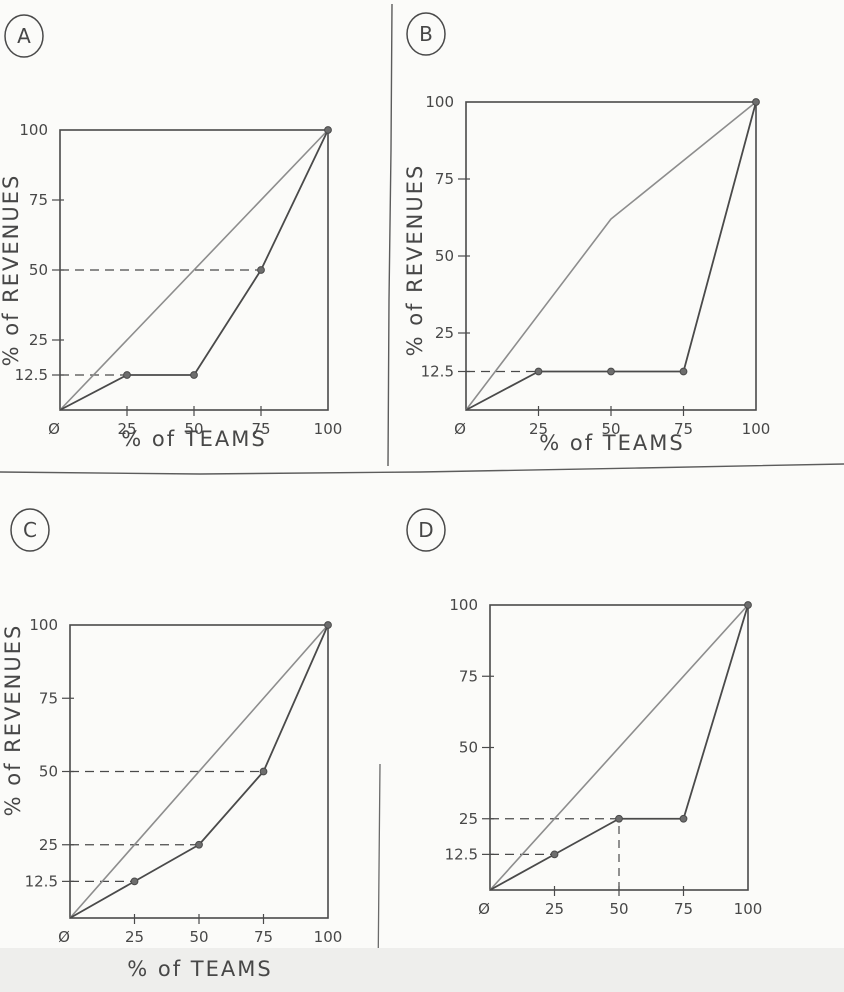  I want to click on panel-label: C, so click(30, 530).